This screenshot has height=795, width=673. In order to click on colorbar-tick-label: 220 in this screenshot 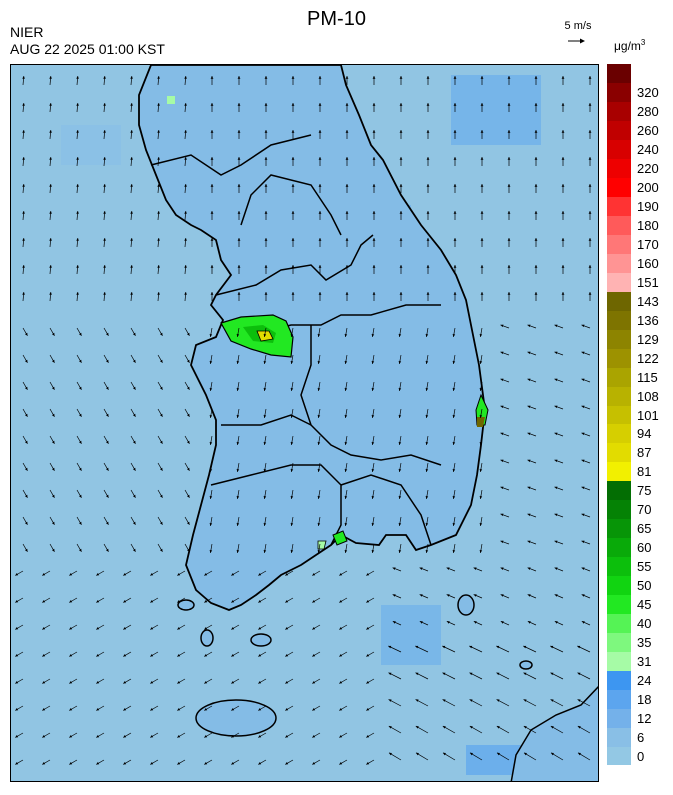, I will do `click(648, 169)`.